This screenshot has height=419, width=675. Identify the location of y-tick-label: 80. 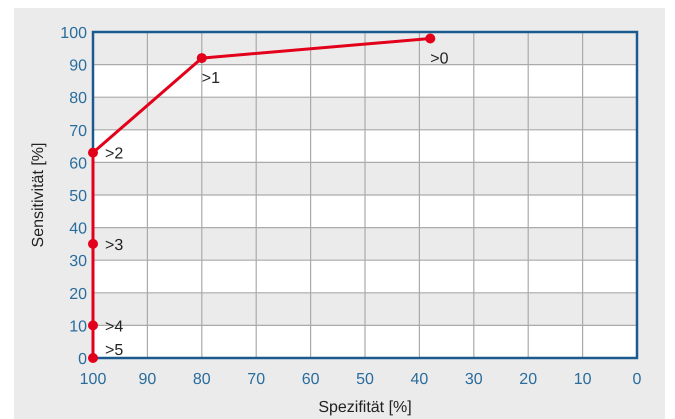
(78, 99).